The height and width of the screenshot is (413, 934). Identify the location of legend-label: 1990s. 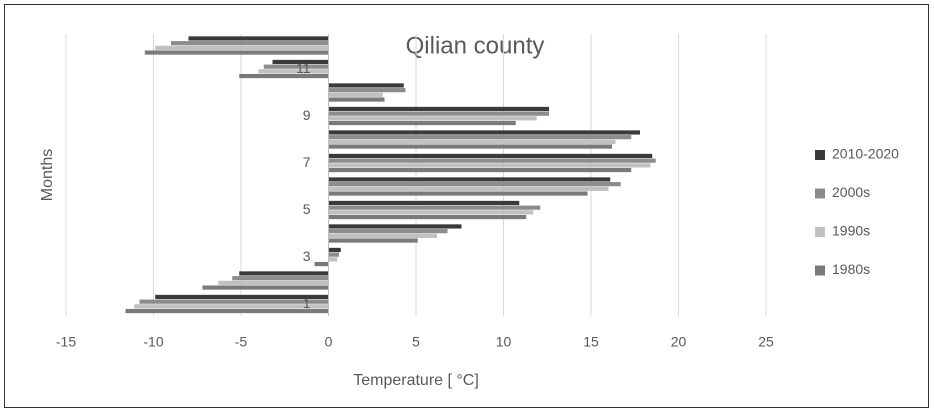
(851, 231).